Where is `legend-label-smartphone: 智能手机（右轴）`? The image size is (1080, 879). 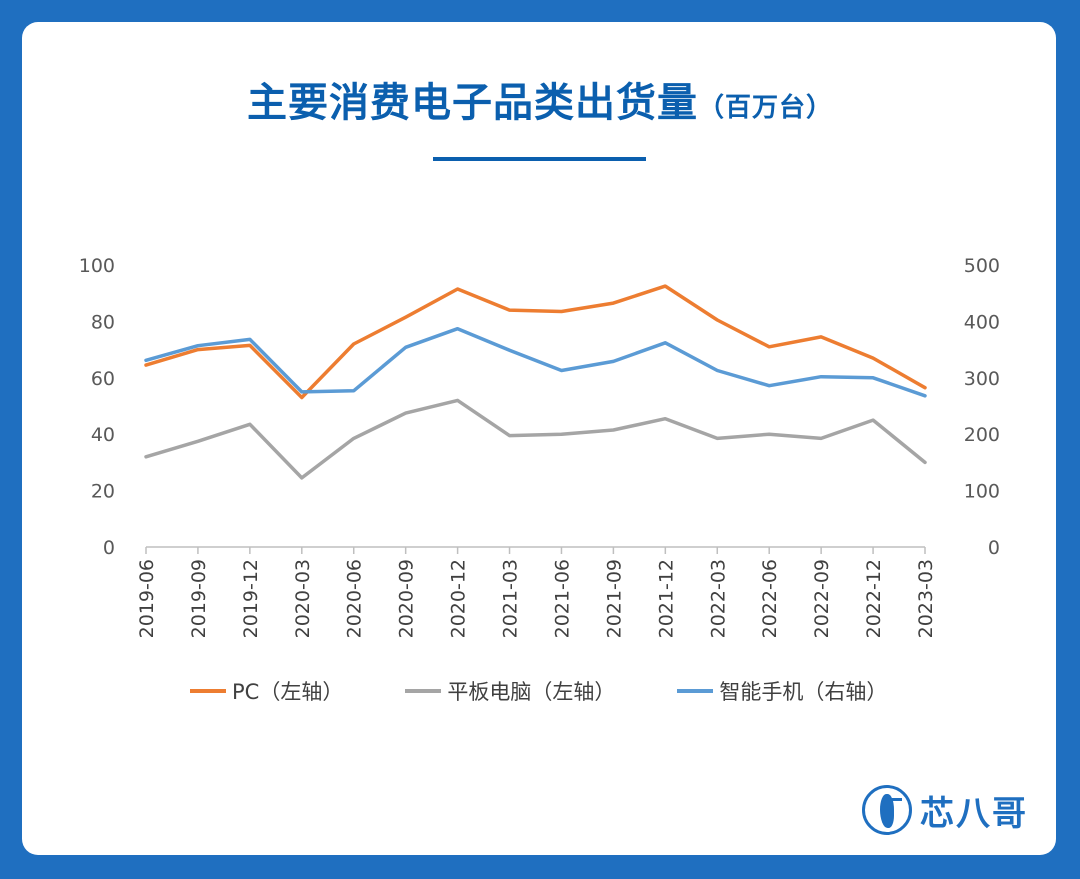
legend-label-smartphone: 智能手机（右轴） is located at coordinates (803, 692).